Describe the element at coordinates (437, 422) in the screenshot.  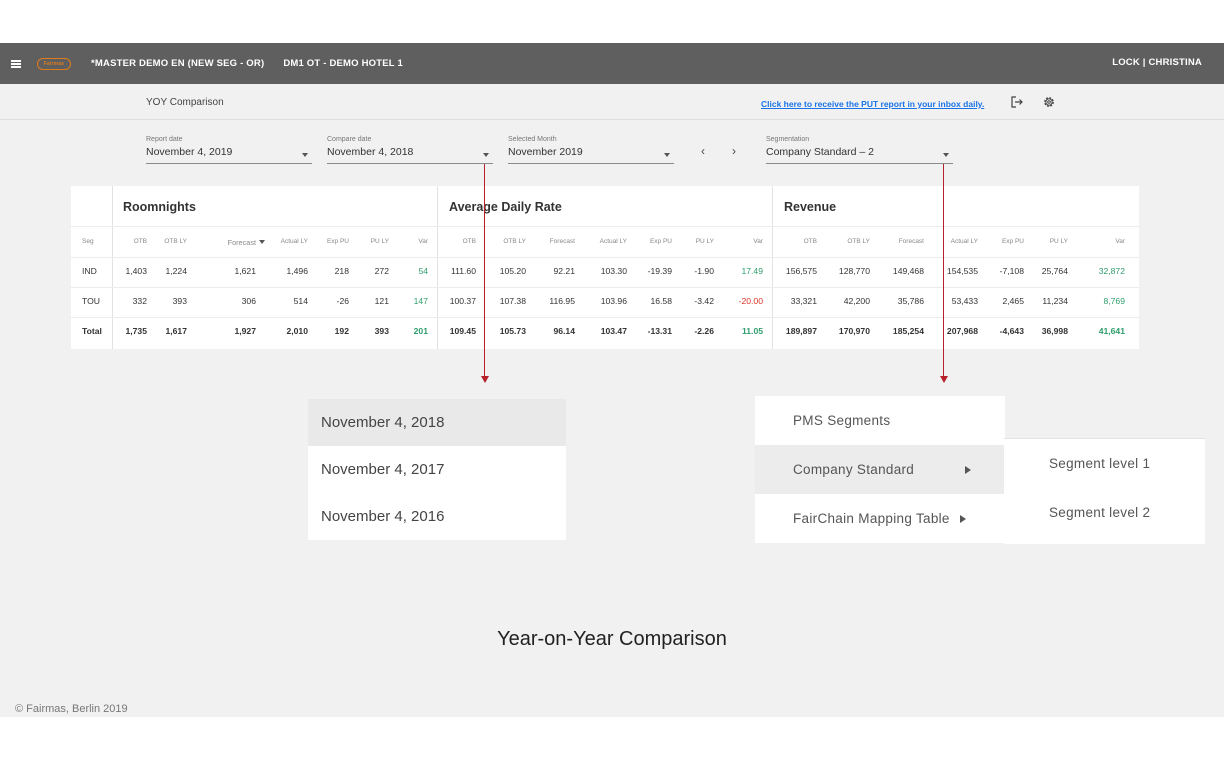
I see `date-option: November 4, 2018` at that location.